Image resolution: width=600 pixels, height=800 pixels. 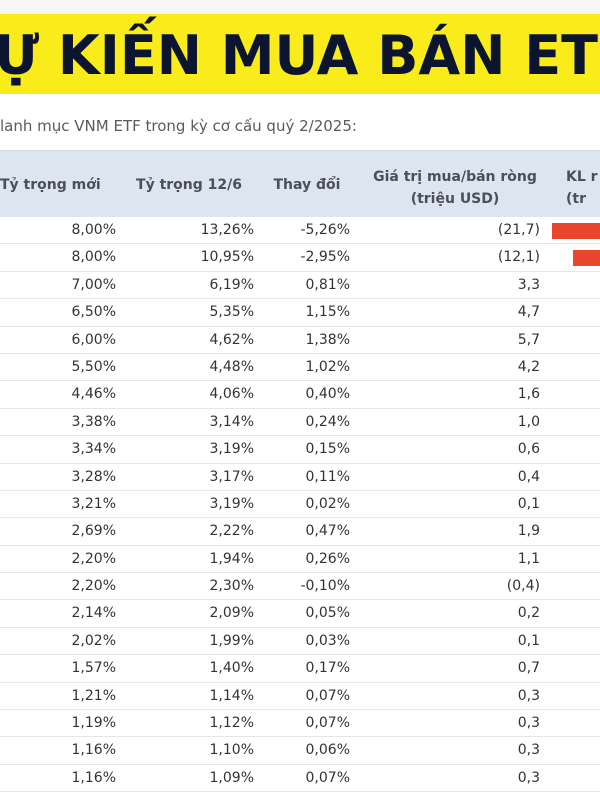 What do you see at coordinates (231, 613) in the screenshot?
I see `cell-weight-12-6: 2,09%` at bounding box center [231, 613].